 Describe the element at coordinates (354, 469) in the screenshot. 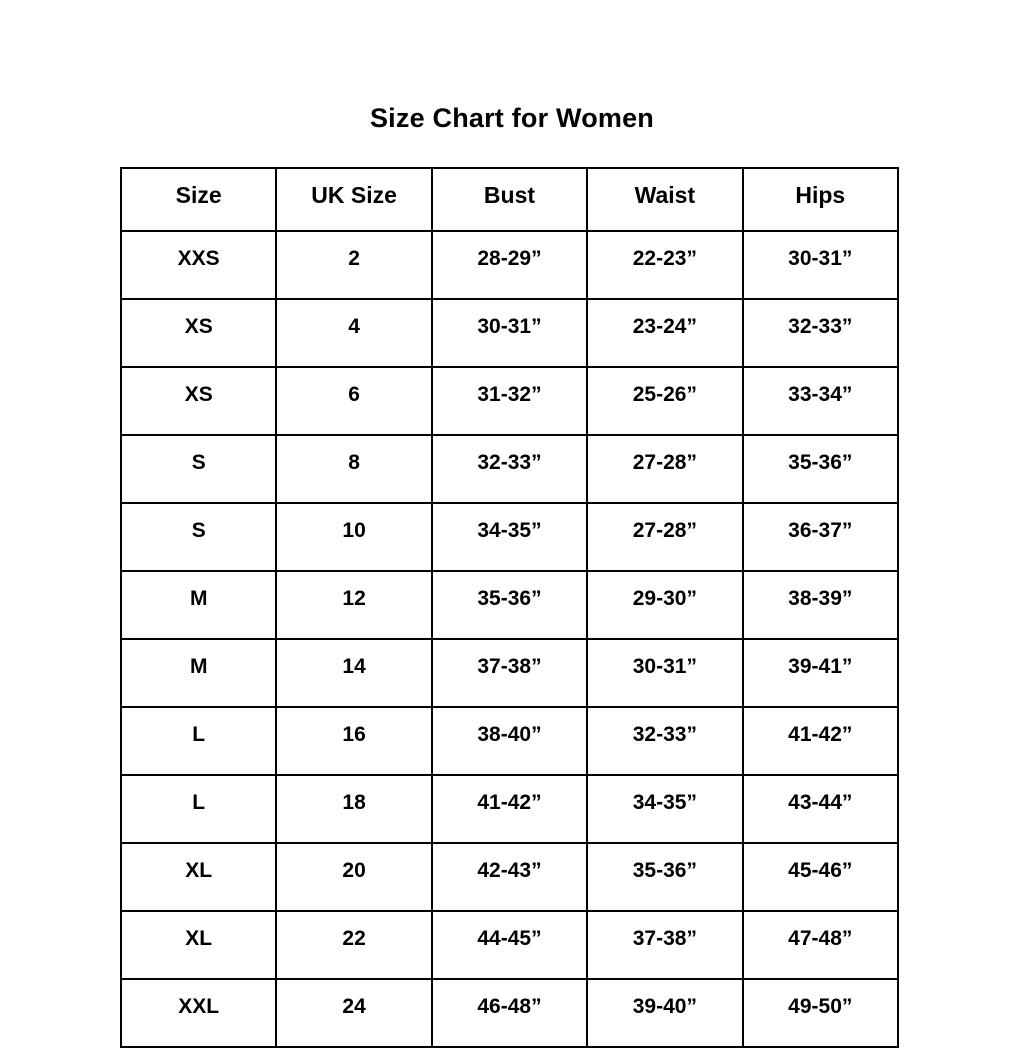

I see `table-cell: 8` at that location.